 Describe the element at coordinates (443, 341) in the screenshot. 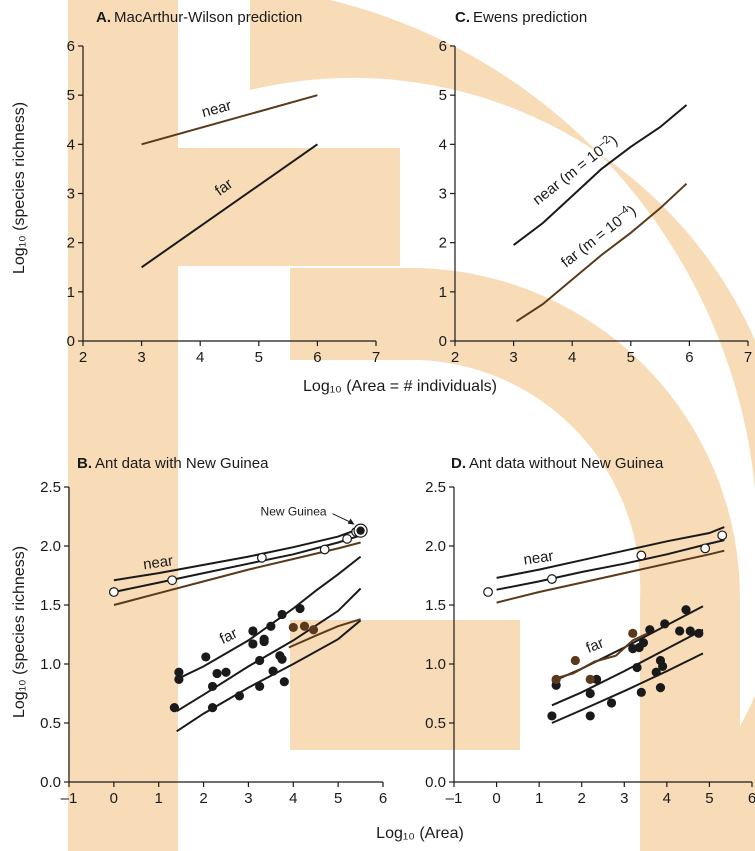

I see `y-tick-label: 0` at that location.